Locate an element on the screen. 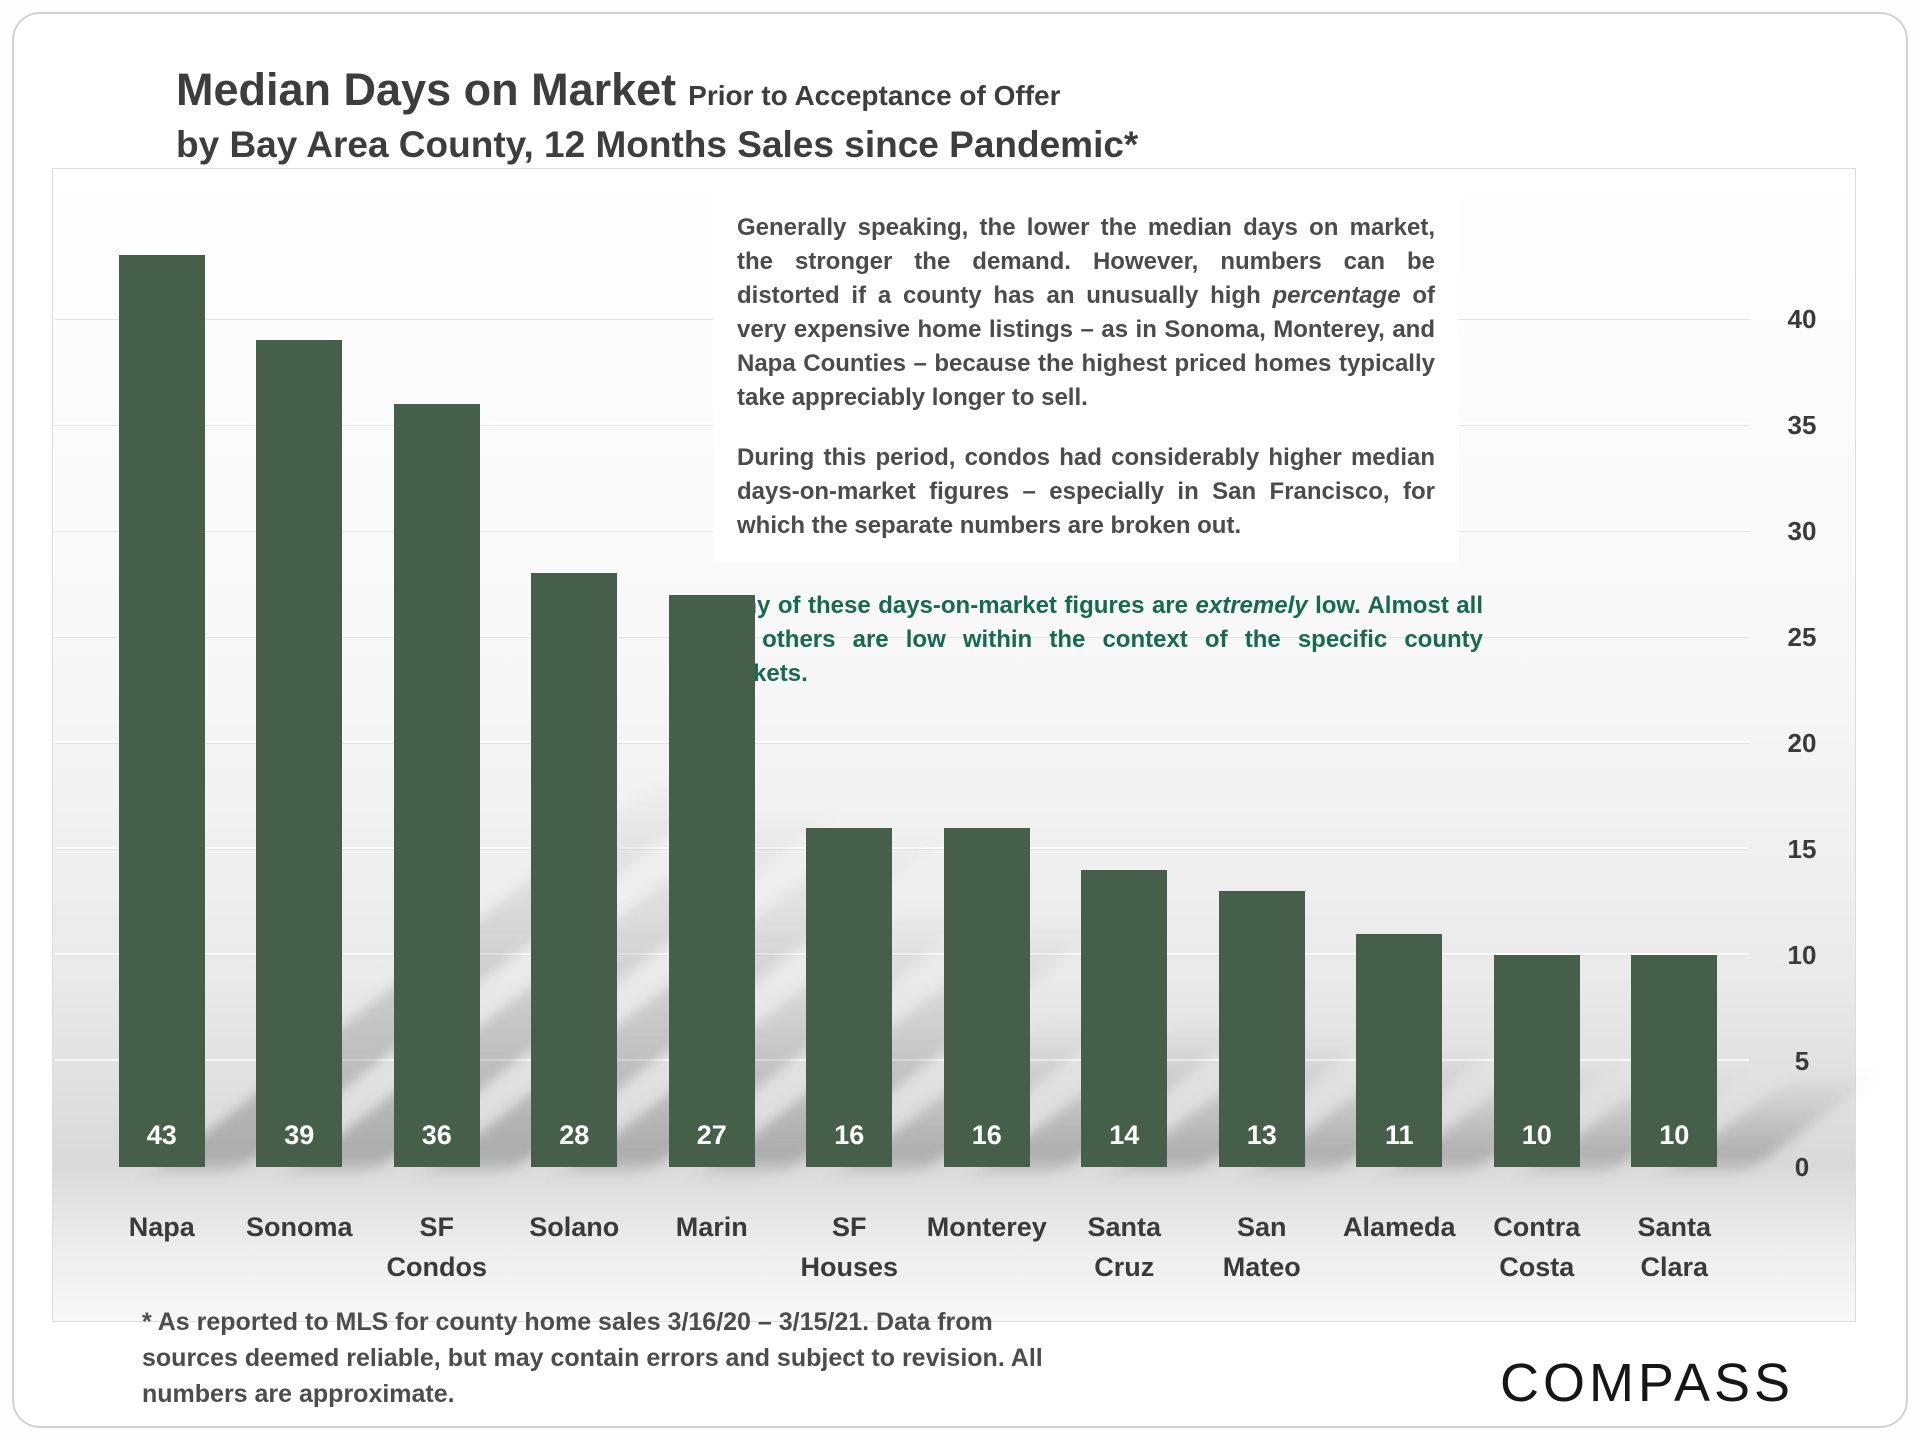 This screenshot has width=1920, height=1440. bar-marin: 27 is located at coordinates (711, 880).